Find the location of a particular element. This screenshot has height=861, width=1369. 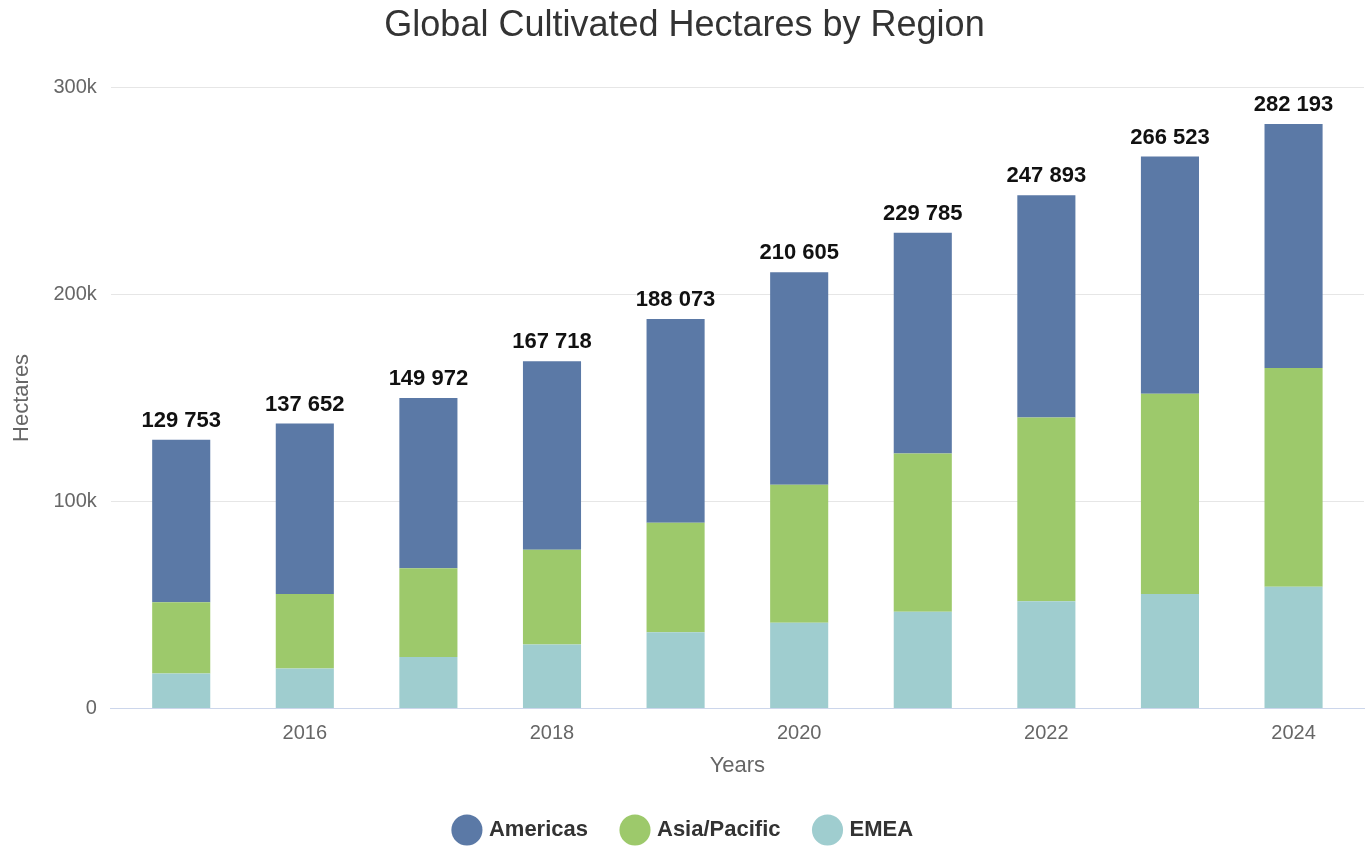

total-label: 137 652 is located at coordinates (305, 403).